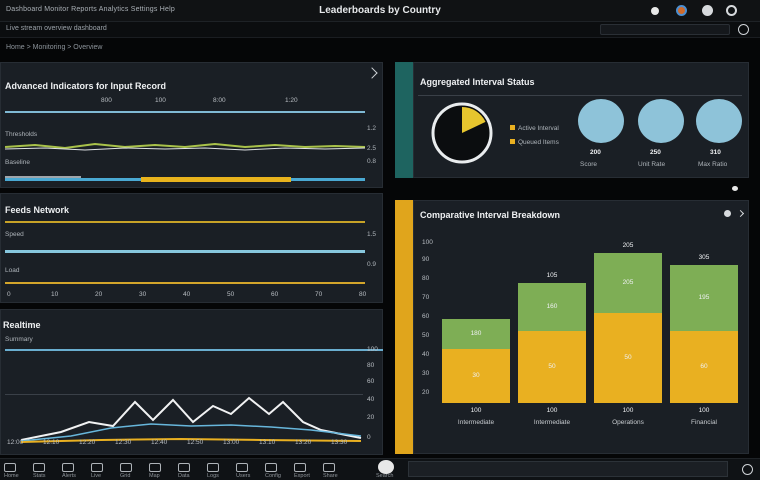  I want to click on taskbar-label: Config, so click(273, 476).